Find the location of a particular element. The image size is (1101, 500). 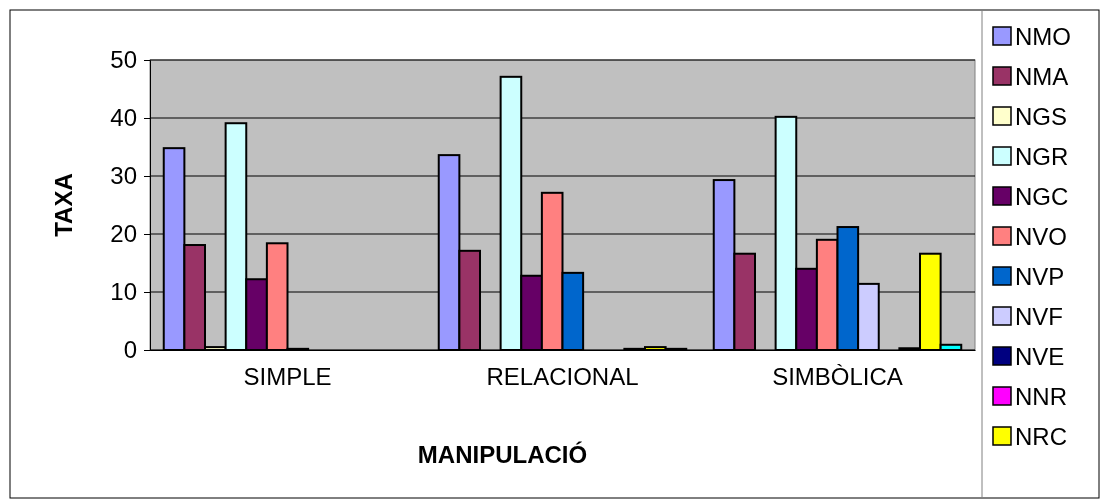

x-tick-label: SIMPLE is located at coordinates (287, 376).